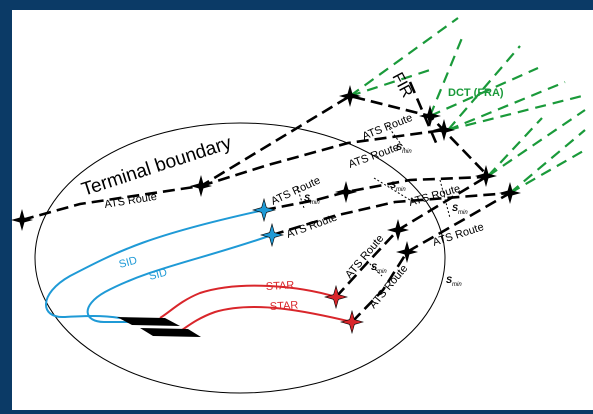  What do you see at coordinates (256, 307) in the screenshot?
I see `star-lines` at bounding box center [256, 307].